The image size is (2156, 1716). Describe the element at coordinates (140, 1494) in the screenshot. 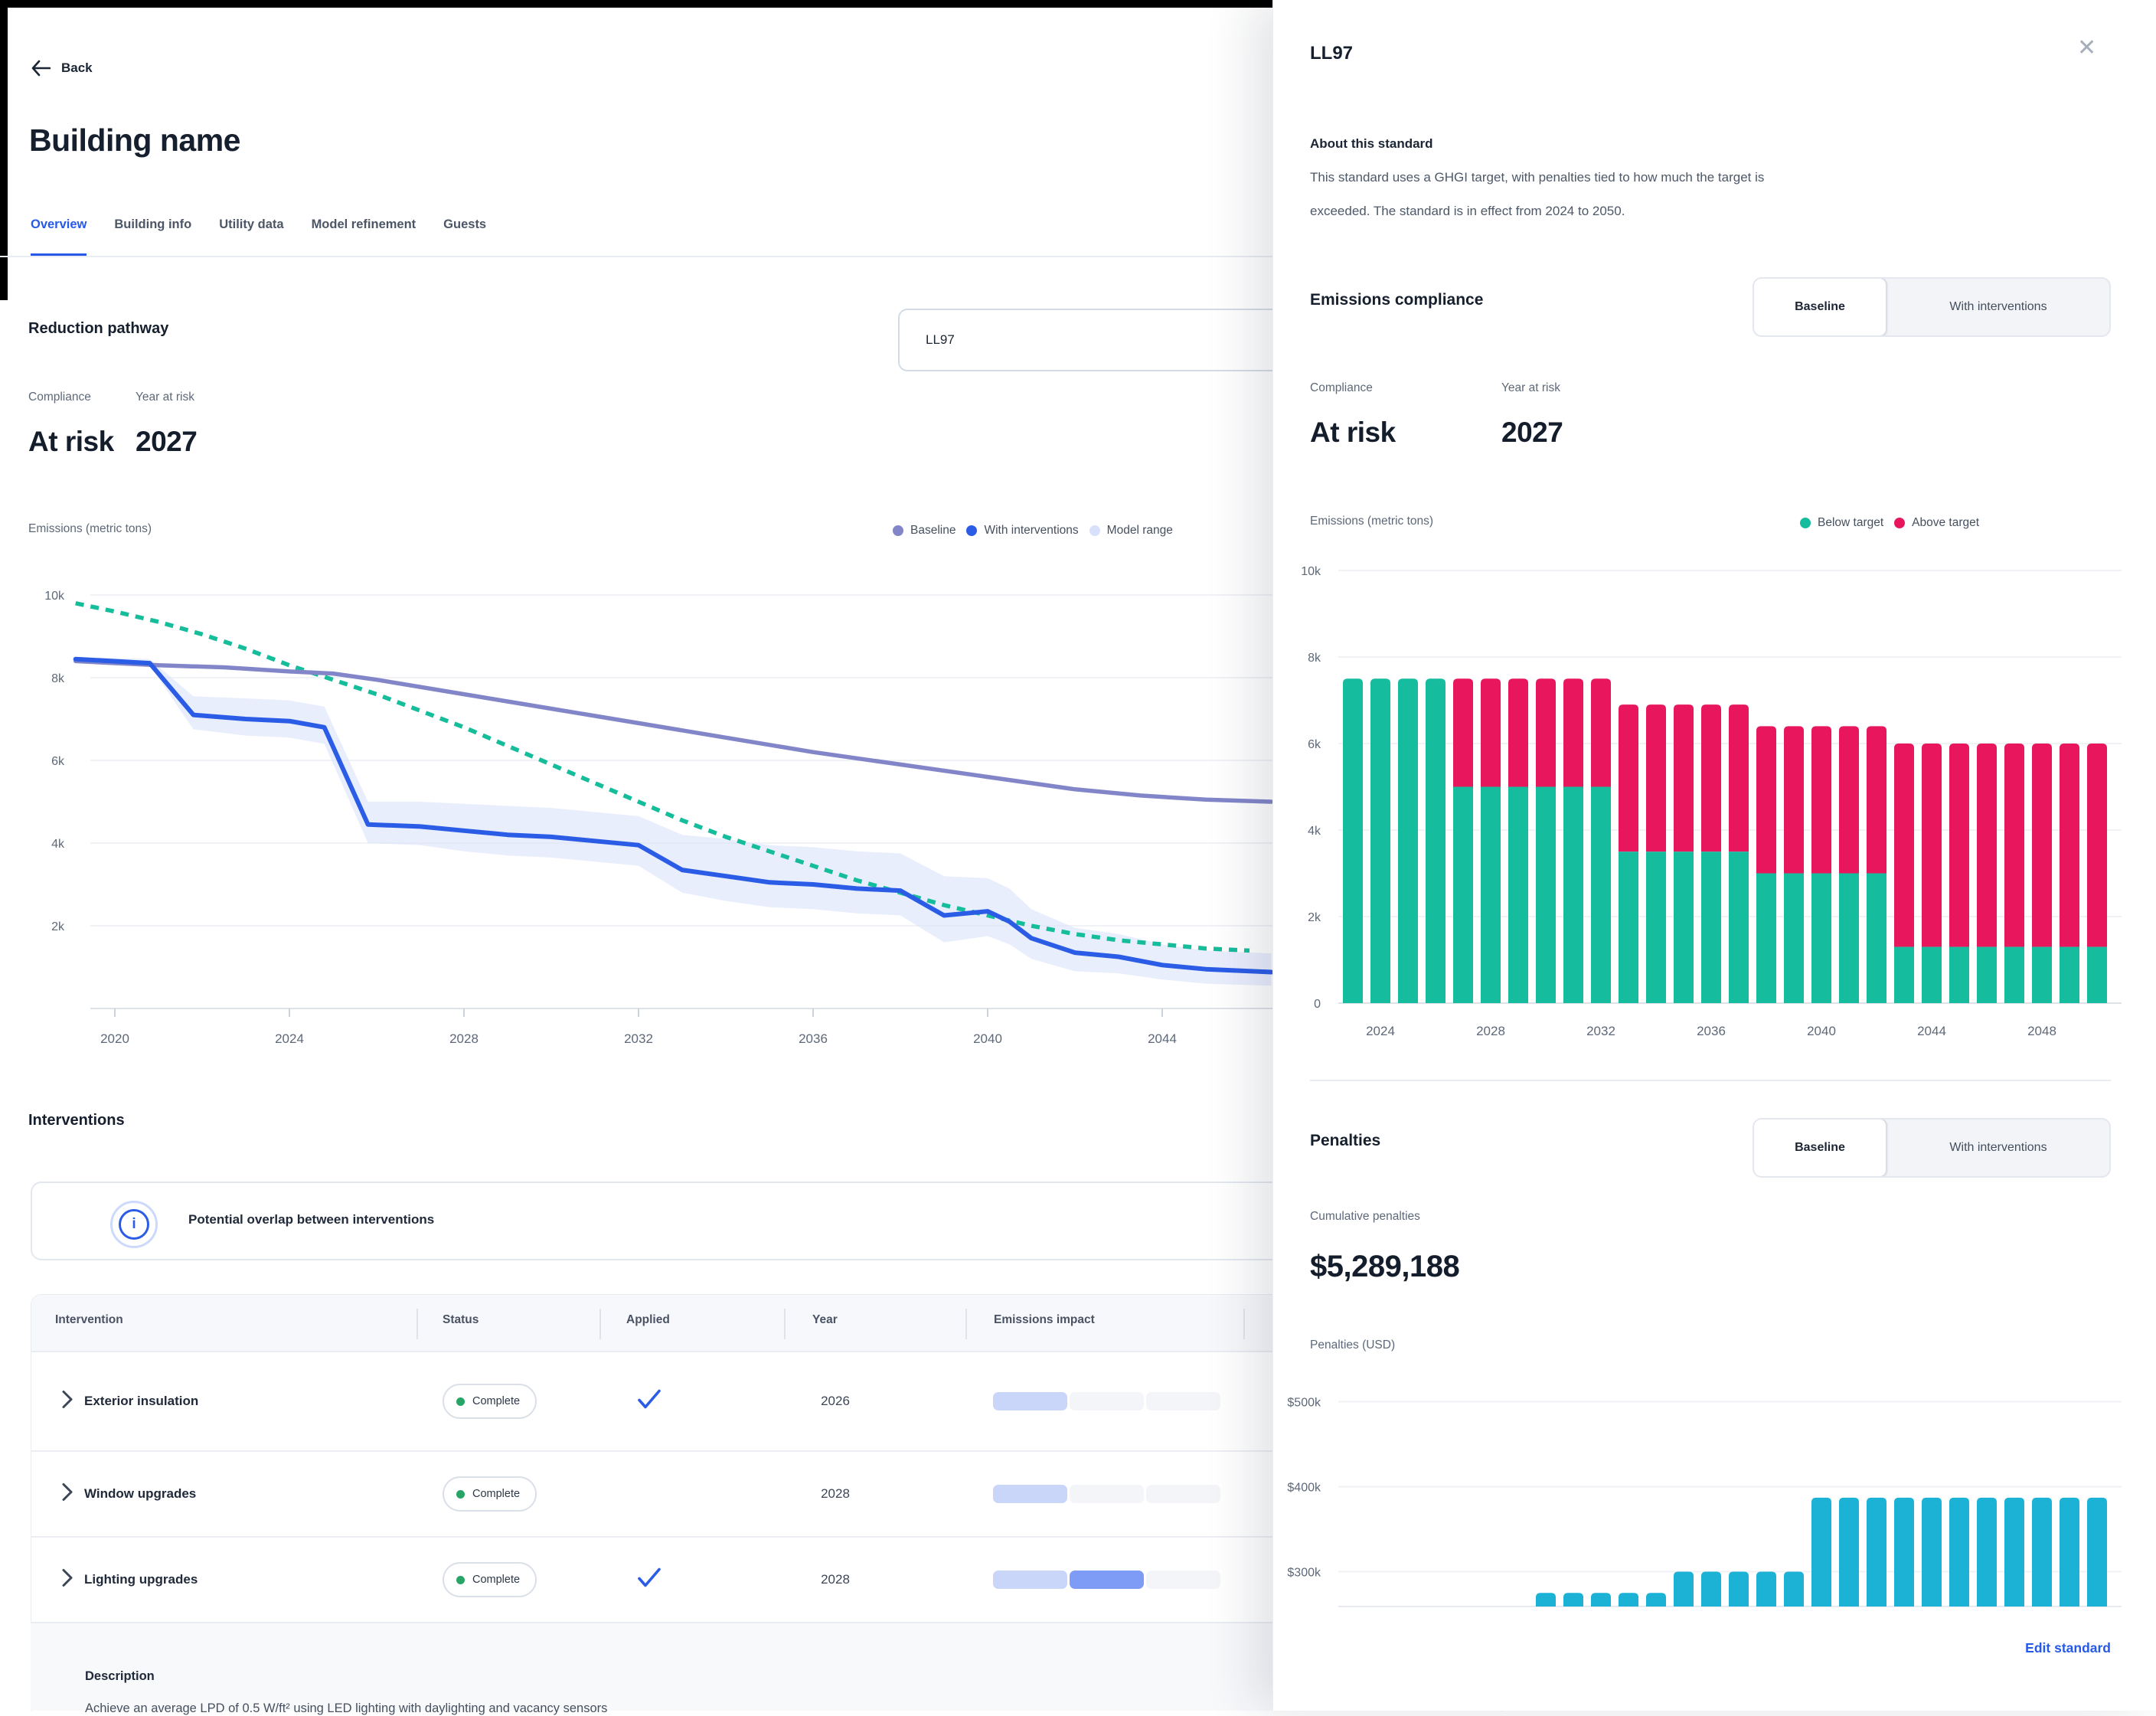

I see `intervention-name: Window upgrades` at that location.